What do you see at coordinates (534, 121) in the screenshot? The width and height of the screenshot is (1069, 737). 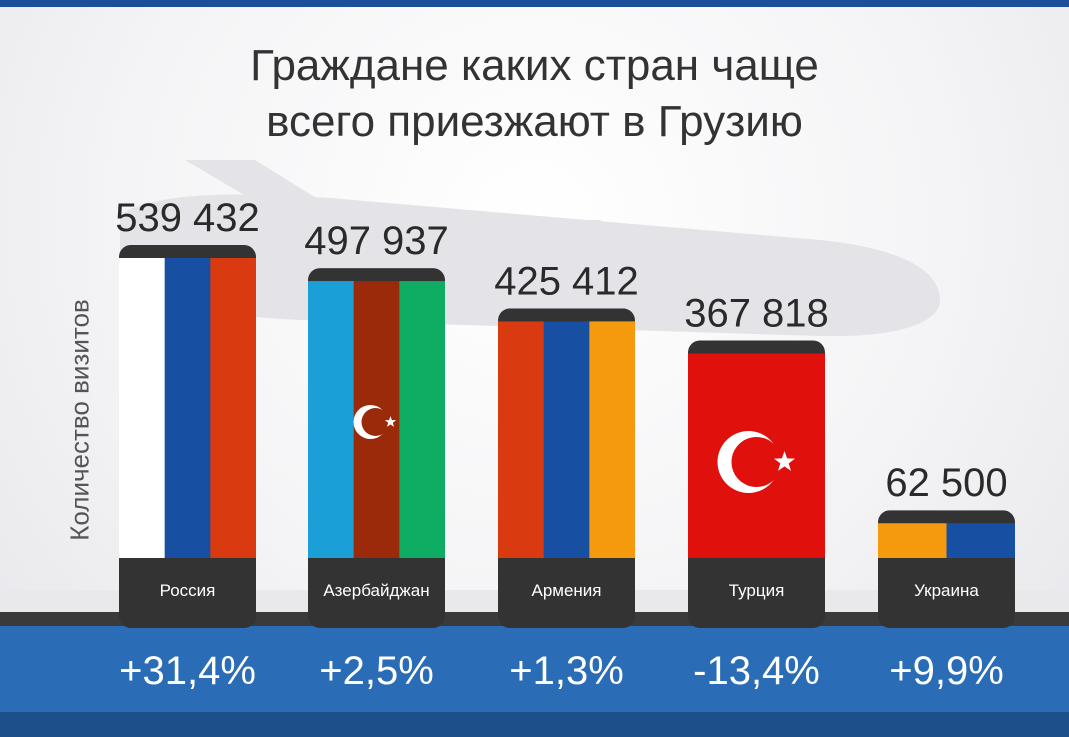 I see `chart-title-line-2: всего приезжают в Грузию` at bounding box center [534, 121].